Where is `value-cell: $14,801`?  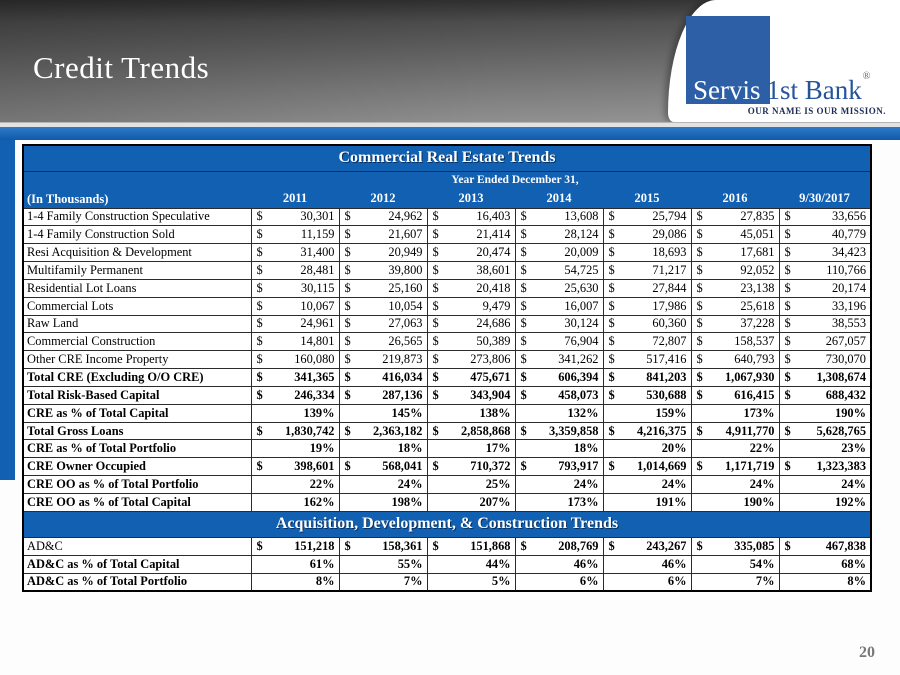 value-cell: $14,801 is located at coordinates (295, 342).